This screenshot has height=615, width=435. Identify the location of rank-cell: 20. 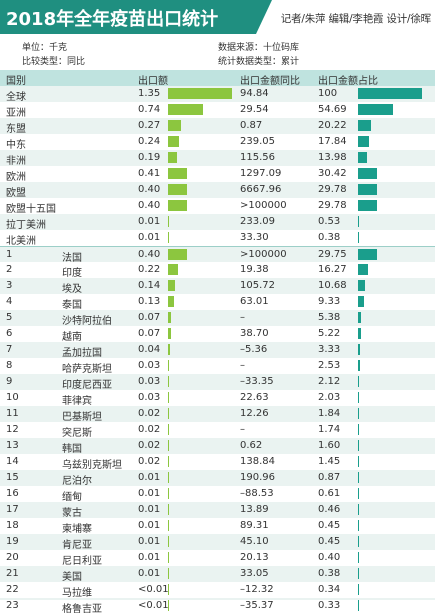
(12, 557).